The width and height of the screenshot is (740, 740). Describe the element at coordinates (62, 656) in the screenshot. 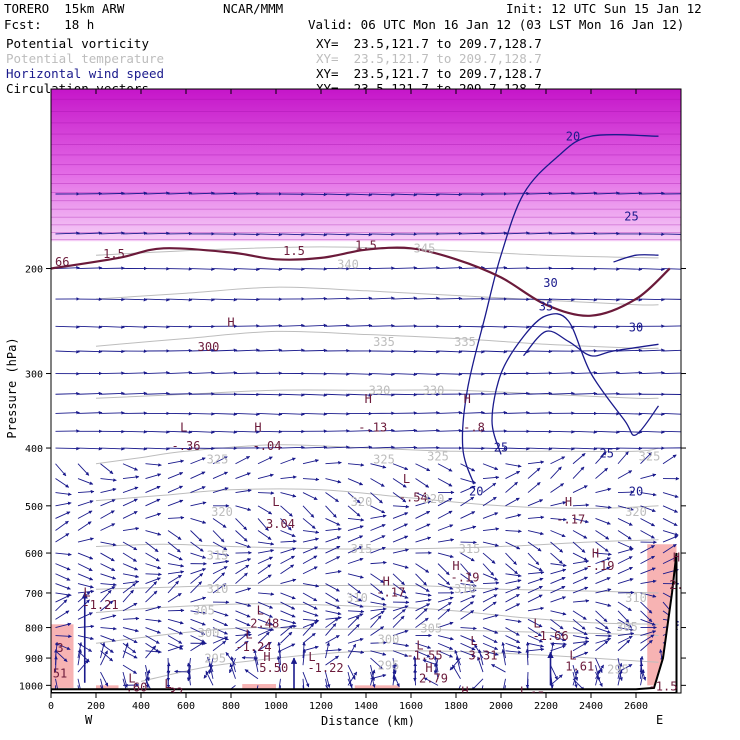

I see `pv-low-patch` at that location.